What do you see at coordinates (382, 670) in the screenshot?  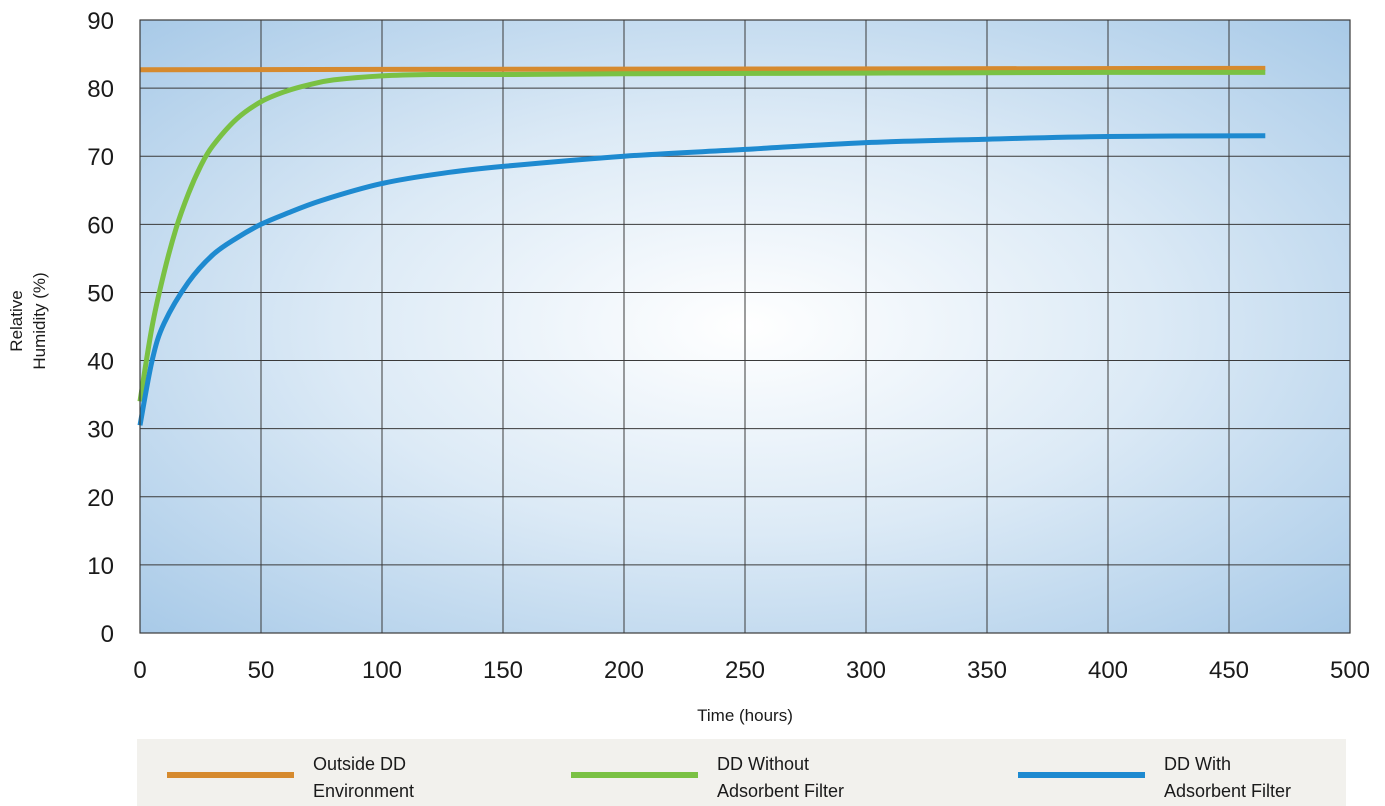 I see `x-tick-100: 100` at bounding box center [382, 670].